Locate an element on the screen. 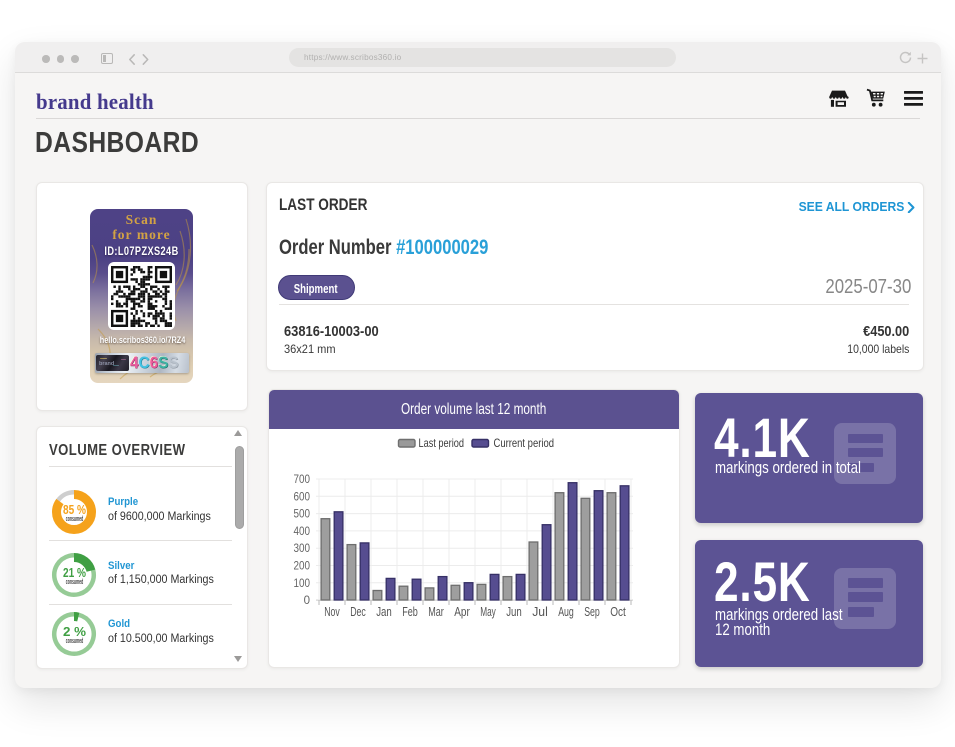 This screenshot has height=747, width=955. svg-text: 400 is located at coordinates (302, 532).